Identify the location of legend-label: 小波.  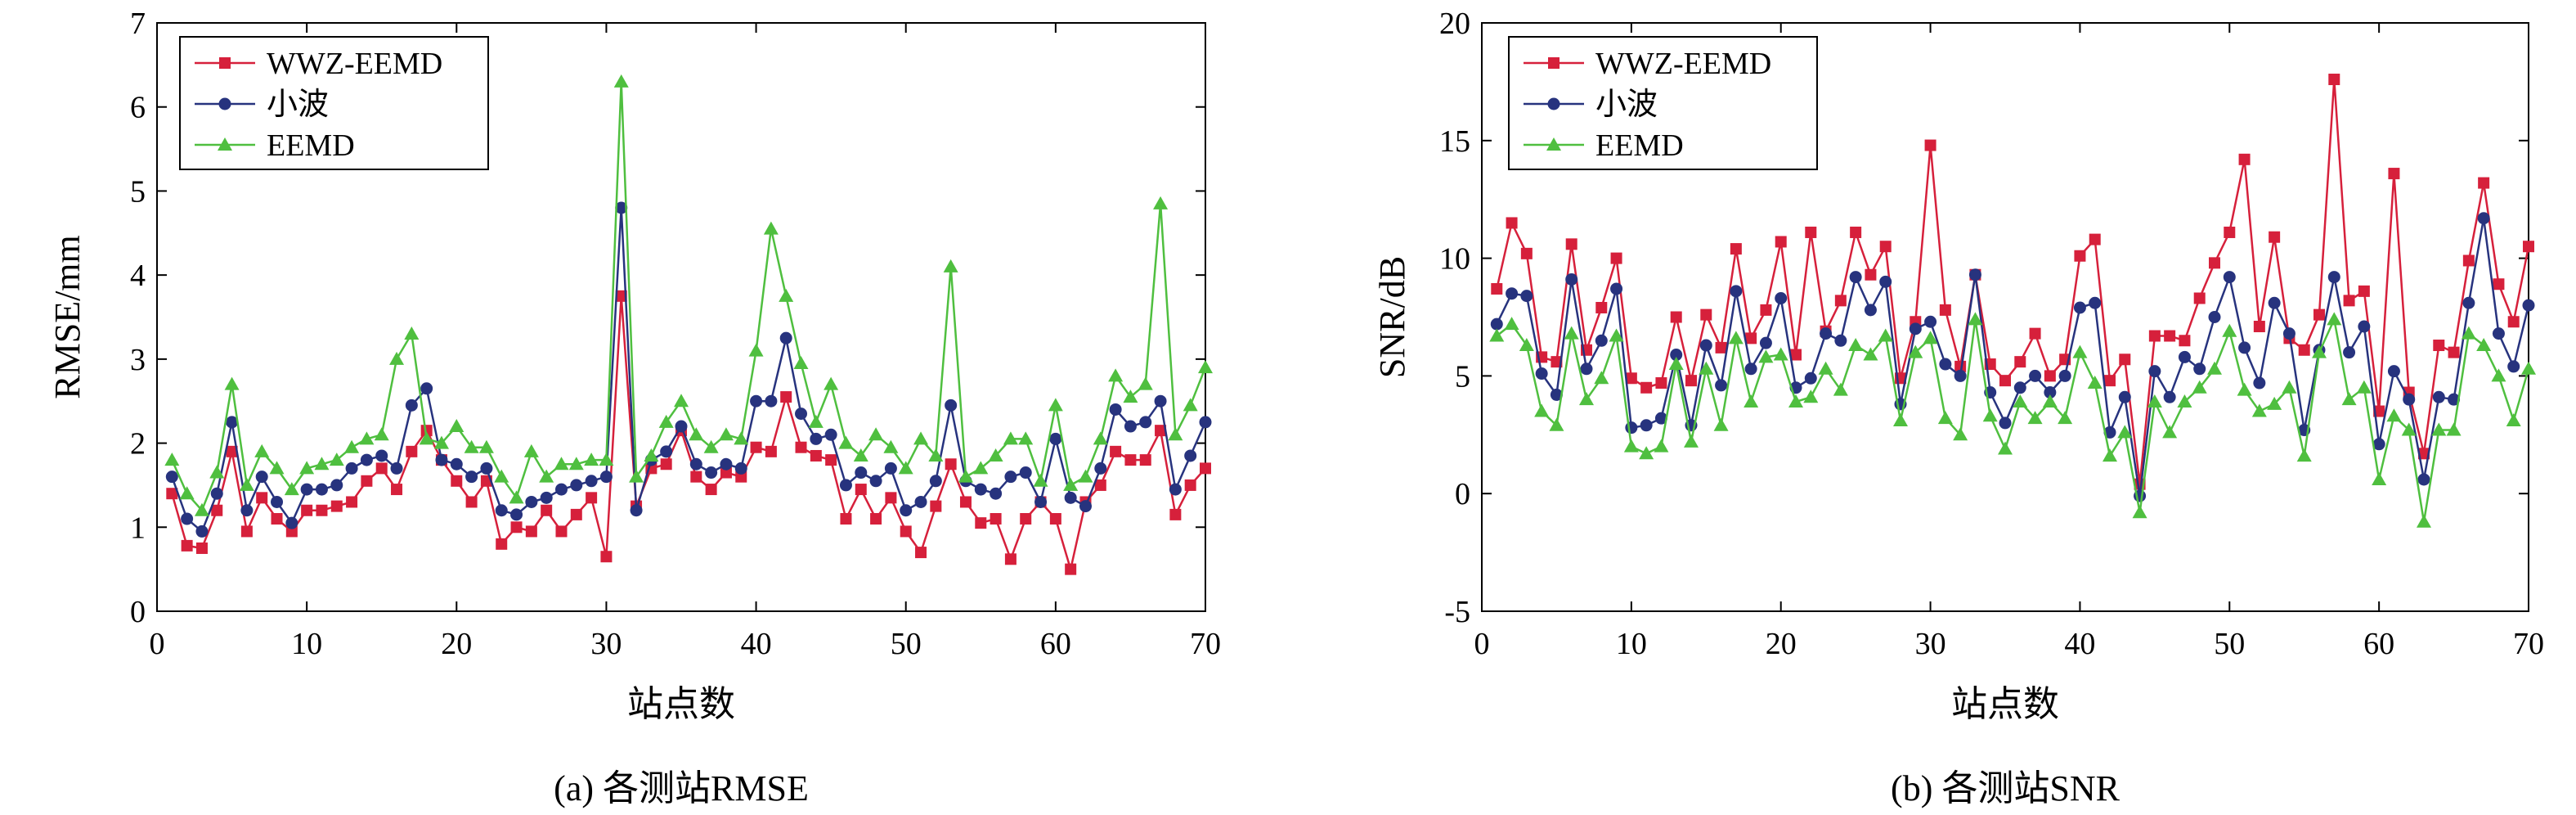
(298, 105).